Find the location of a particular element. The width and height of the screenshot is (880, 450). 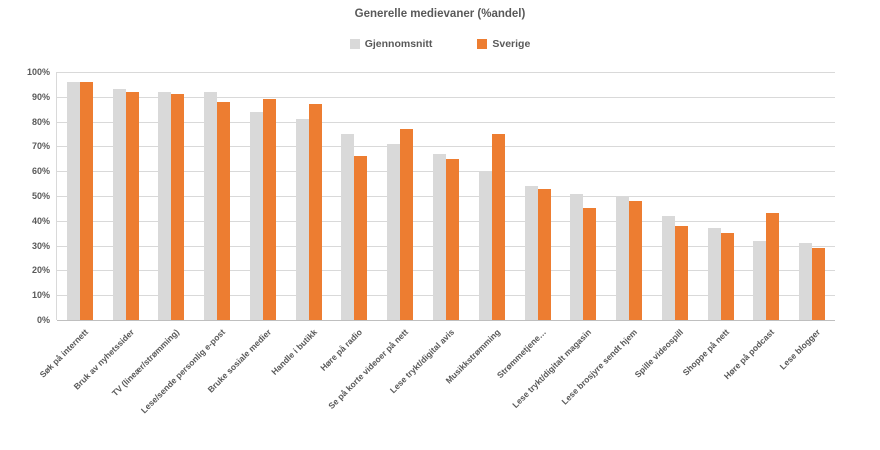

y-tick-label-100: 100% is located at coordinates (38, 72).